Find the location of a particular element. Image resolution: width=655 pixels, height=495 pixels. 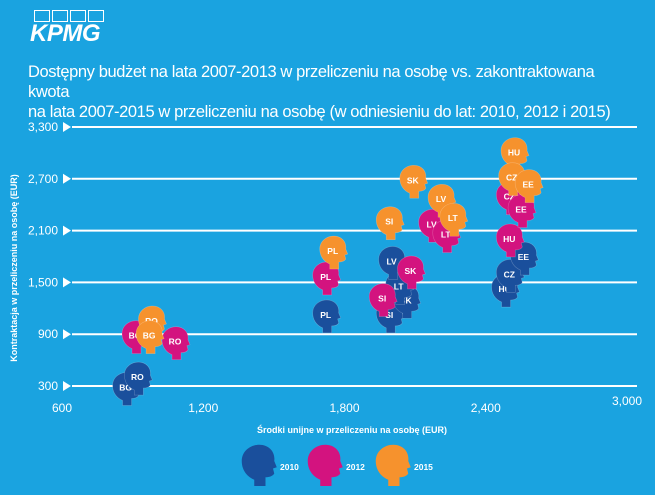

point-2015-pl: PL is located at coordinates (334, 252).